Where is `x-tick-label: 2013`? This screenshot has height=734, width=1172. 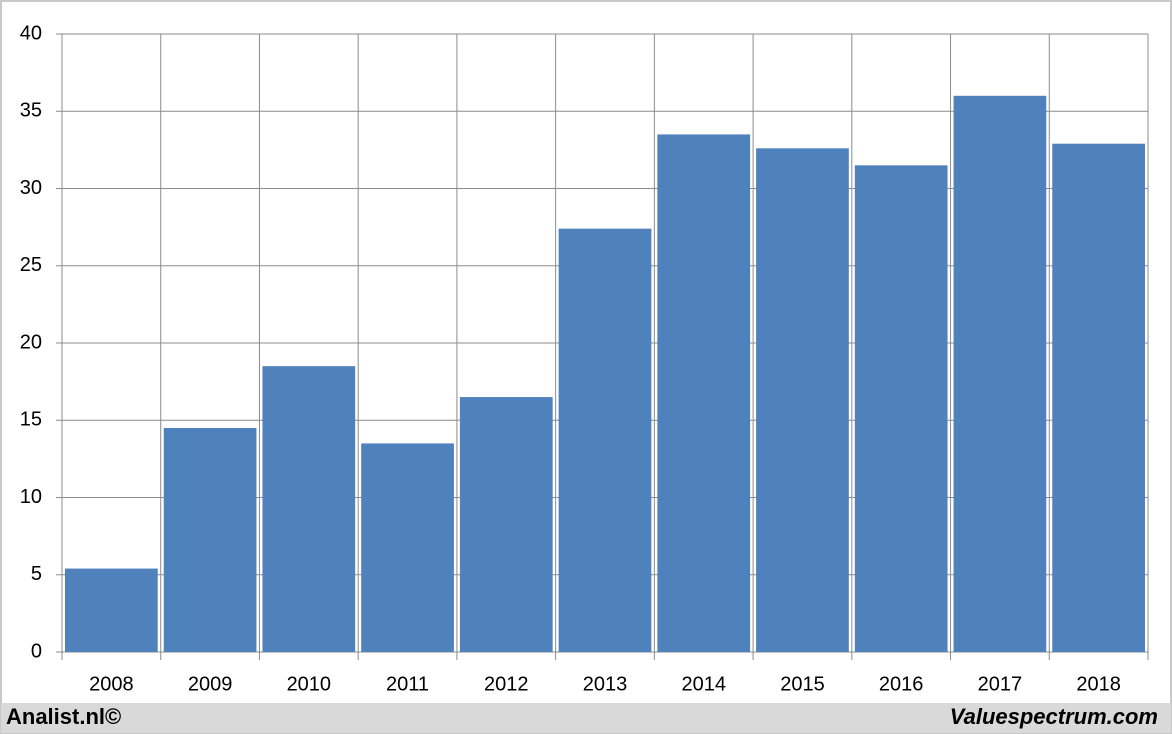
x-tick-label: 2013 is located at coordinates (605, 684).